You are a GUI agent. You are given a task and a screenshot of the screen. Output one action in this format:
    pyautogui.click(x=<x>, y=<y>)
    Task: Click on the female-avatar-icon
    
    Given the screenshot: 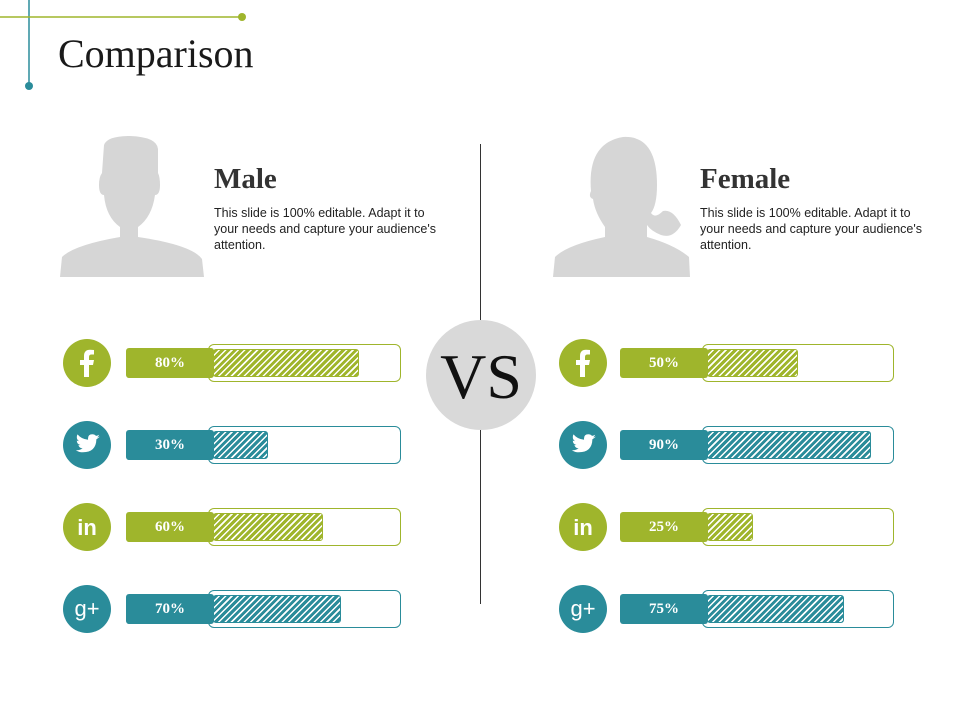 What is the action you would take?
    pyautogui.click(x=621, y=206)
    